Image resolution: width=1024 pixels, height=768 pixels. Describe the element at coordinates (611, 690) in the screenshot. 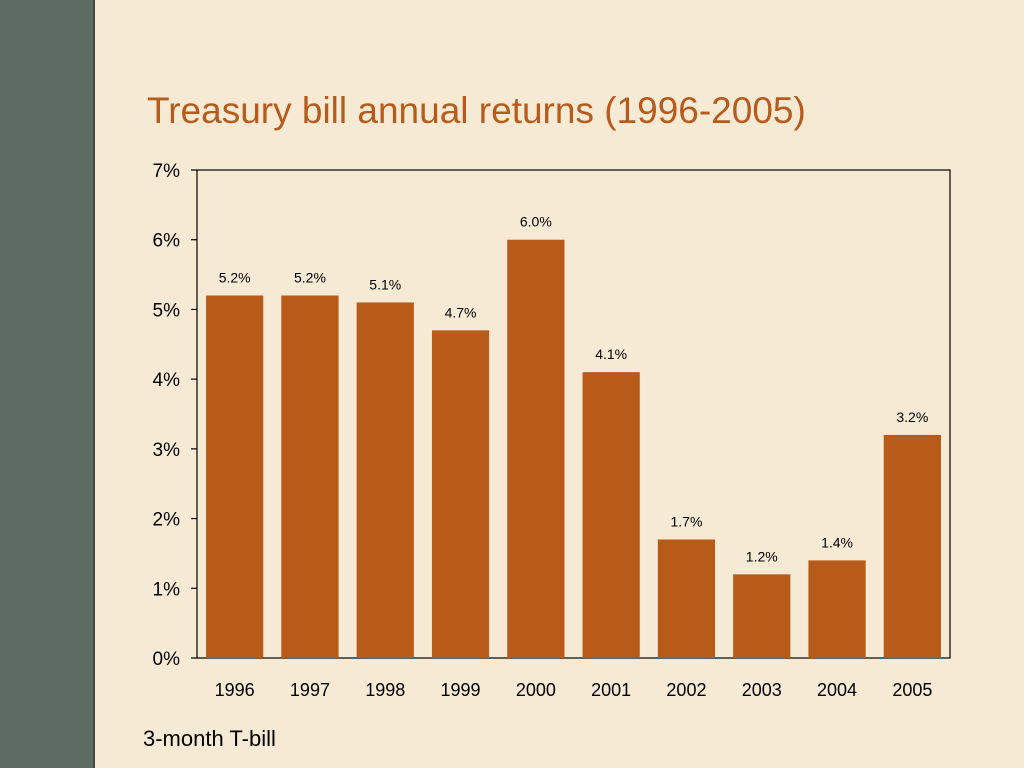

I see `x-tick-label: 2001` at that location.